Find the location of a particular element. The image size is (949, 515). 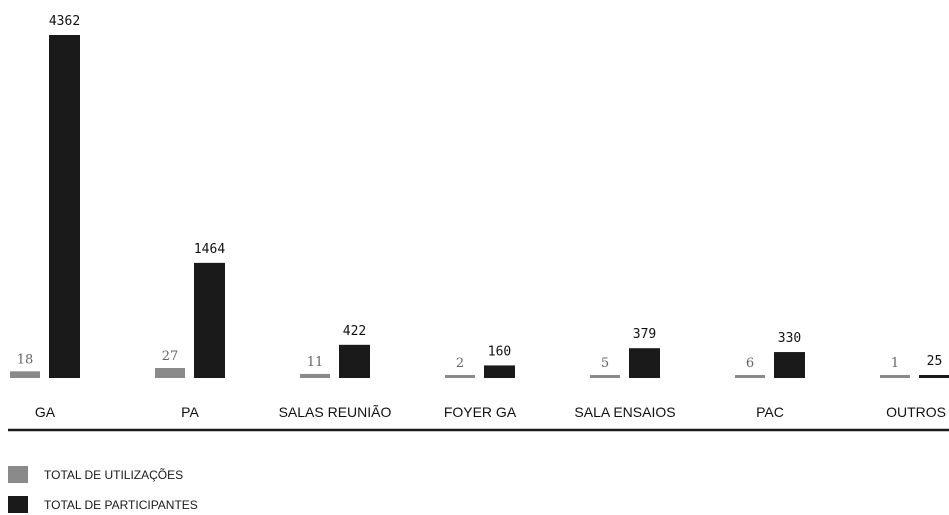

legend-item-utilizacoes: TOTAL DE UTILIZAÇÕES is located at coordinates (95, 474).